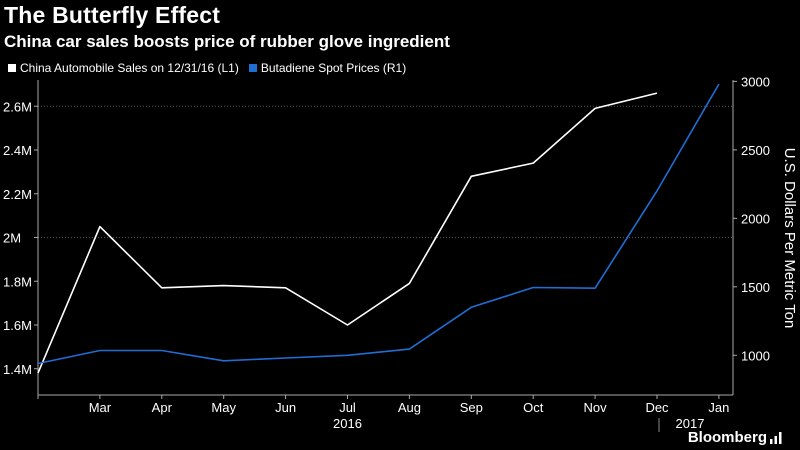 This screenshot has width=800, height=450. What do you see at coordinates (409, 407) in the screenshot?
I see `x-tick-label: Aug` at bounding box center [409, 407].